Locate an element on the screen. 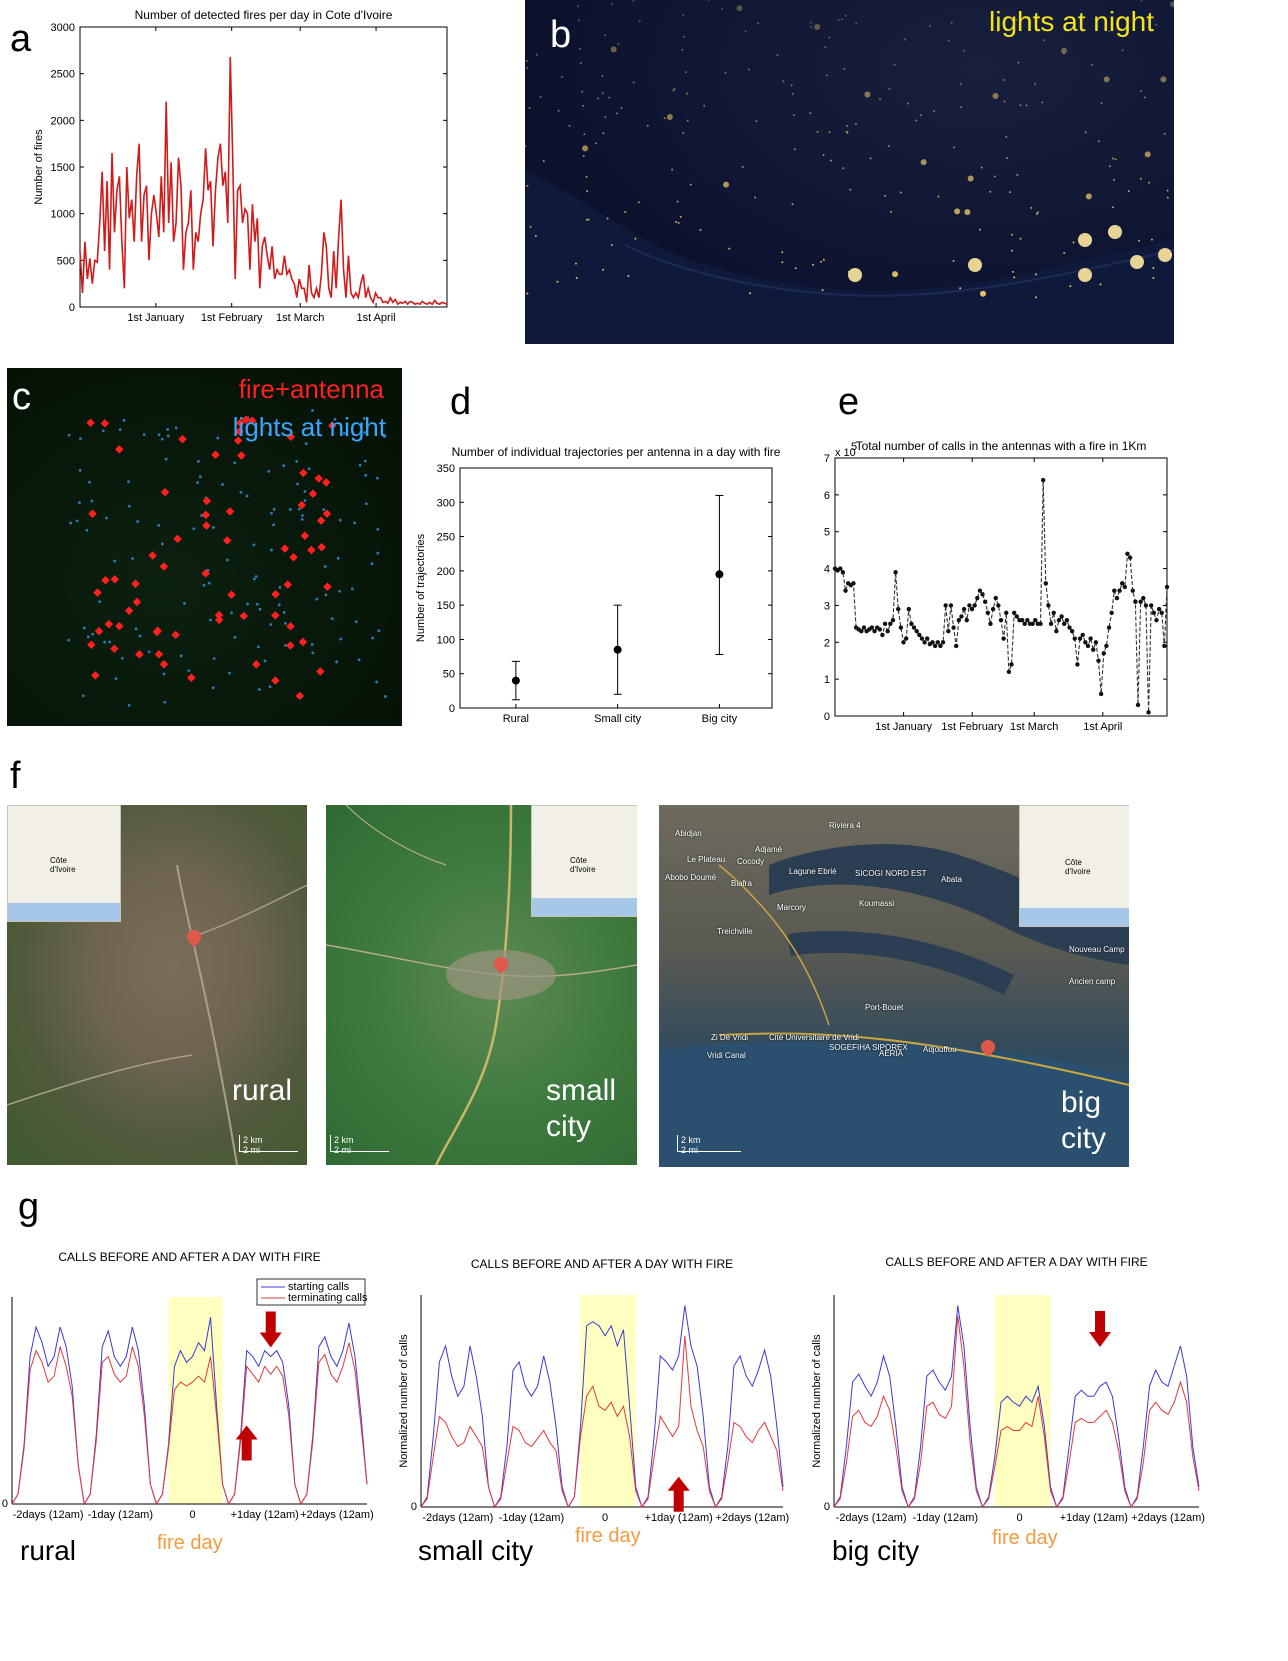  y-tick-label: 500 is located at coordinates (66, 261).